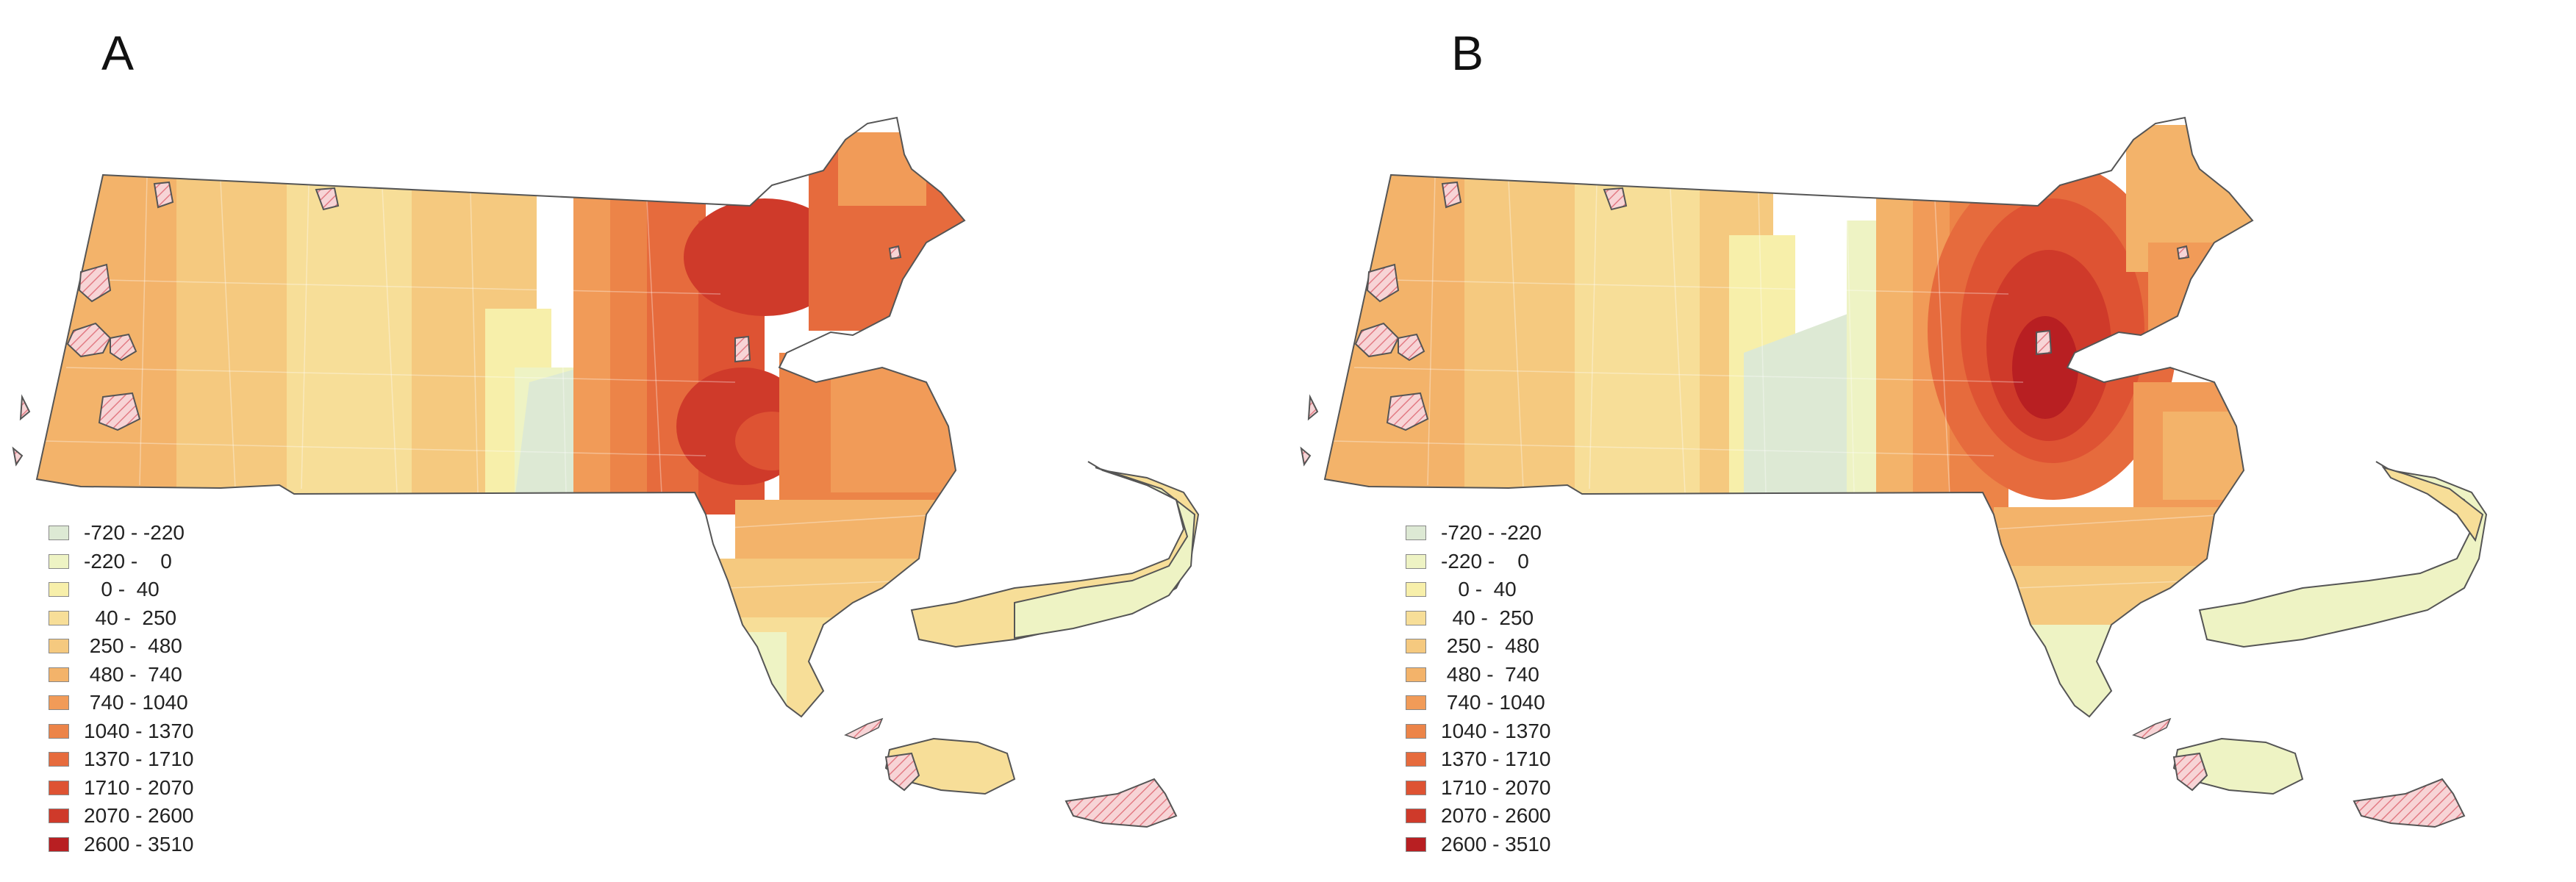 This screenshot has height=882, width=2576. Describe the element at coordinates (457, 324) in the screenshot. I see `hatched-areas-a` at that location.